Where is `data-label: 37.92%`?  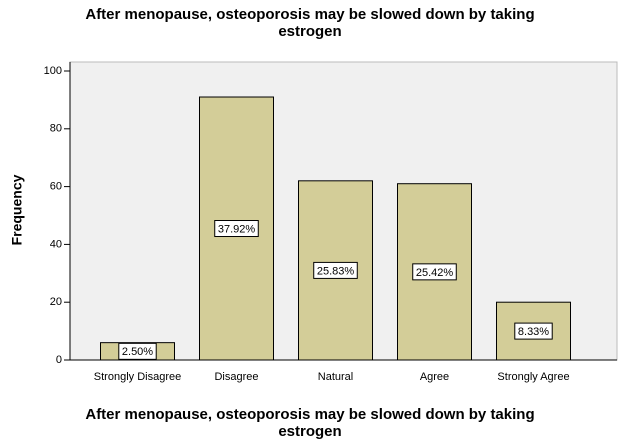 data-label: 37.92% is located at coordinates (237, 229).